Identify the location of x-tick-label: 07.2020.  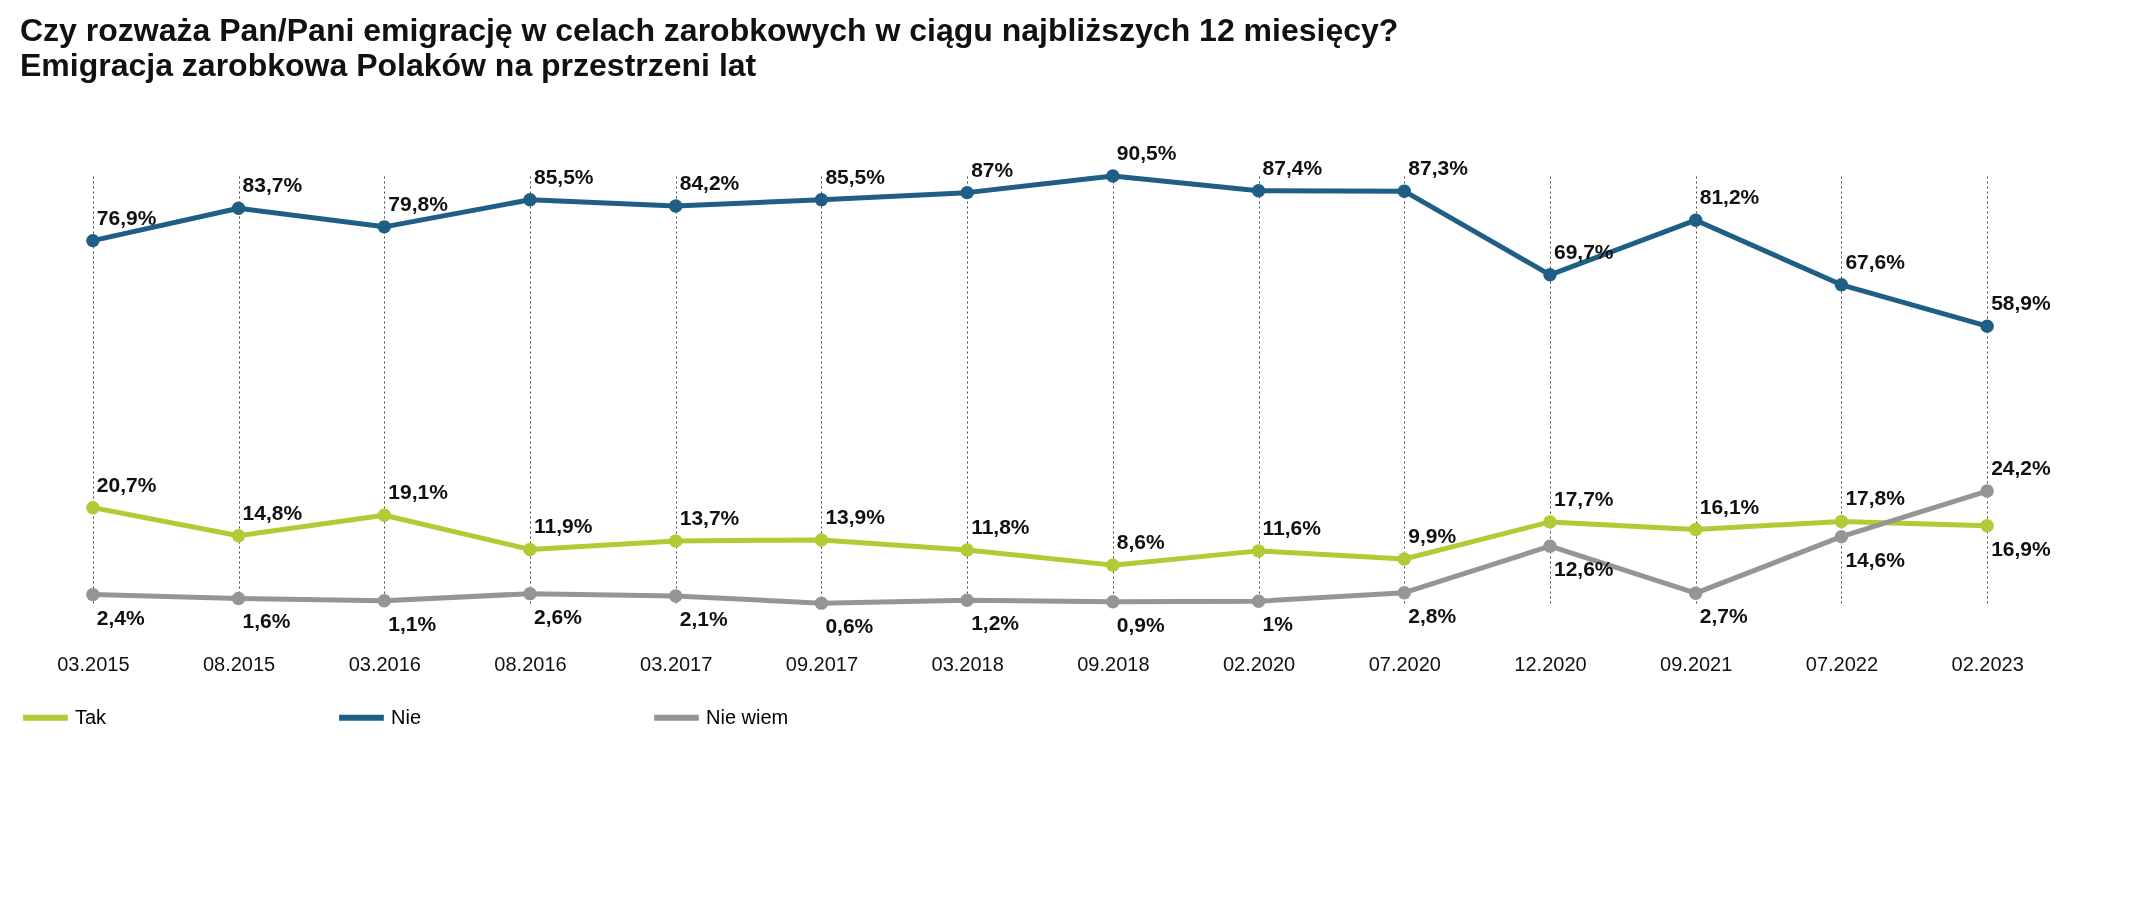
(1404, 663).